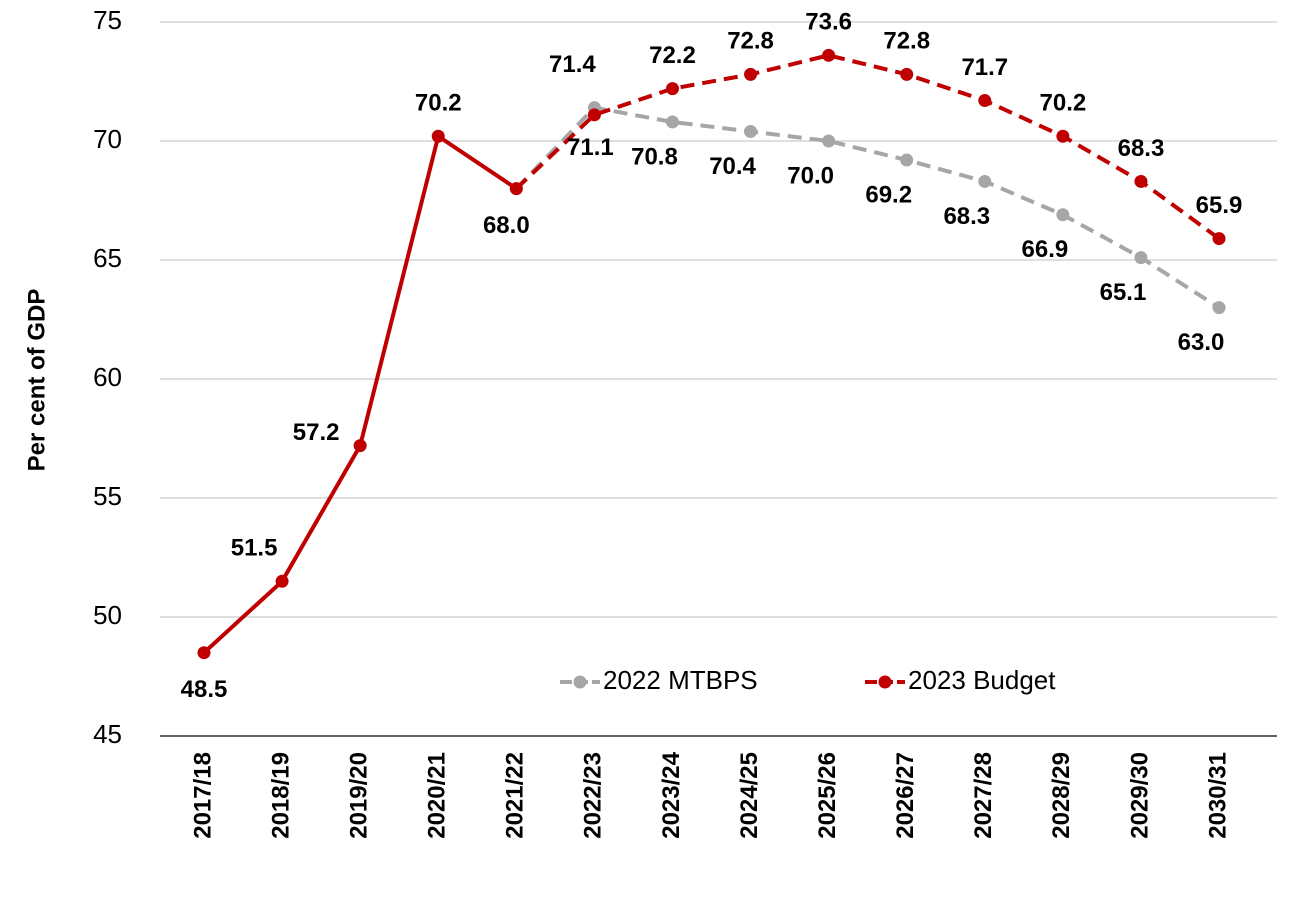 The height and width of the screenshot is (908, 1291). Describe the element at coordinates (1201, 342) in the screenshot. I see `data-label: 63.0` at that location.